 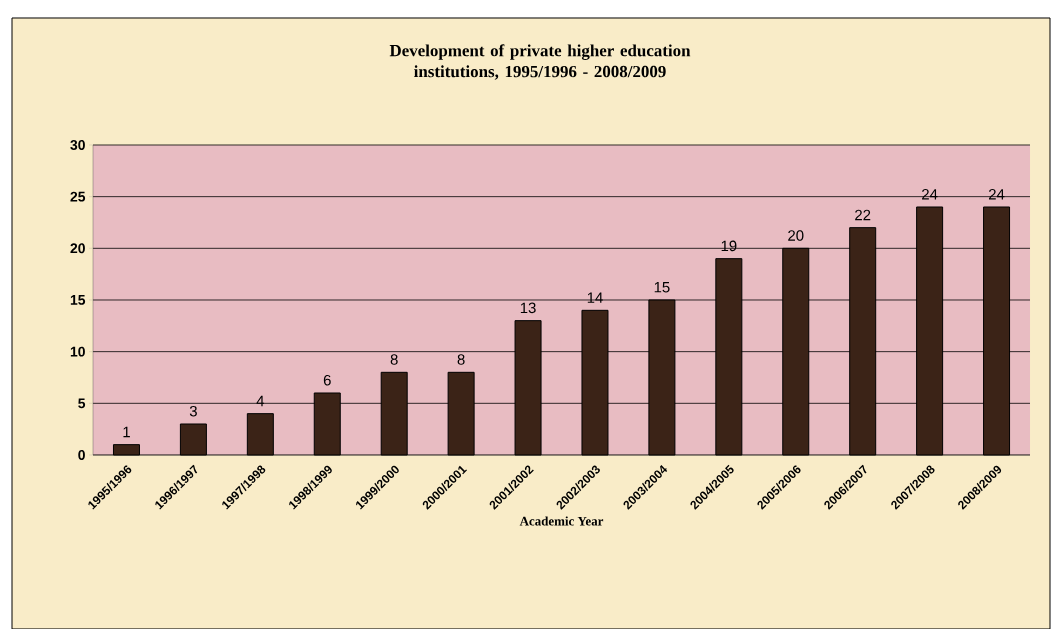 What do you see at coordinates (77, 248) in the screenshot?
I see `y-tick-label: 20` at bounding box center [77, 248].